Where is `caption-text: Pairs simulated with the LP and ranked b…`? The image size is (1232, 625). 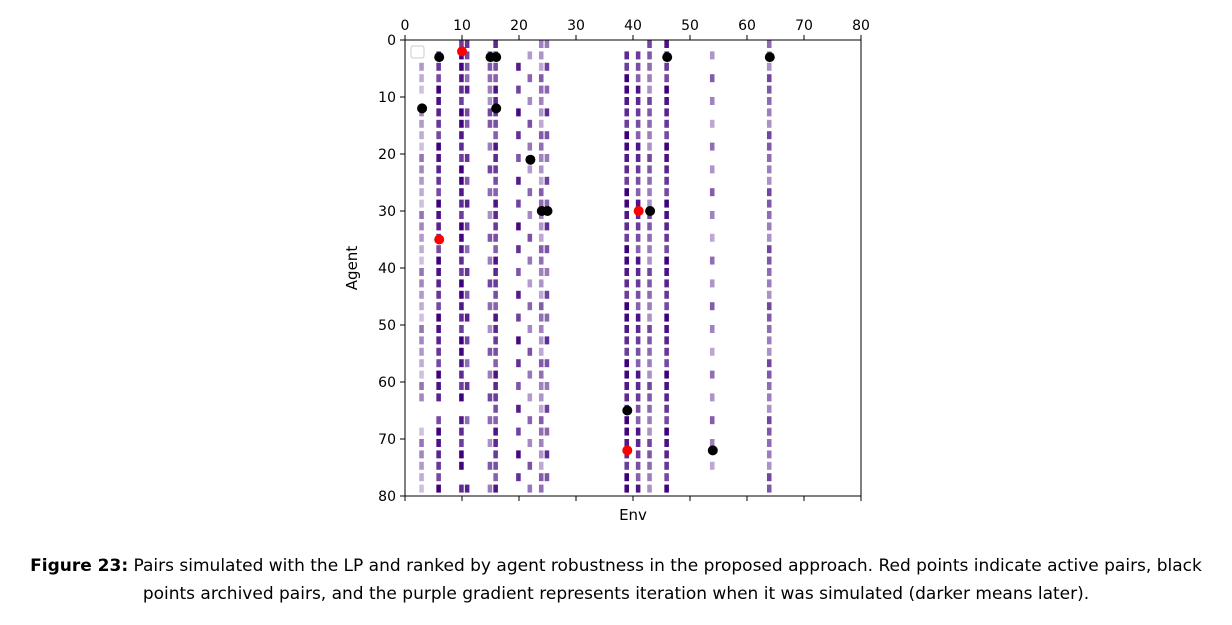 caption-text: Pairs simulated with the LP and ranked b… is located at coordinates (665, 580).